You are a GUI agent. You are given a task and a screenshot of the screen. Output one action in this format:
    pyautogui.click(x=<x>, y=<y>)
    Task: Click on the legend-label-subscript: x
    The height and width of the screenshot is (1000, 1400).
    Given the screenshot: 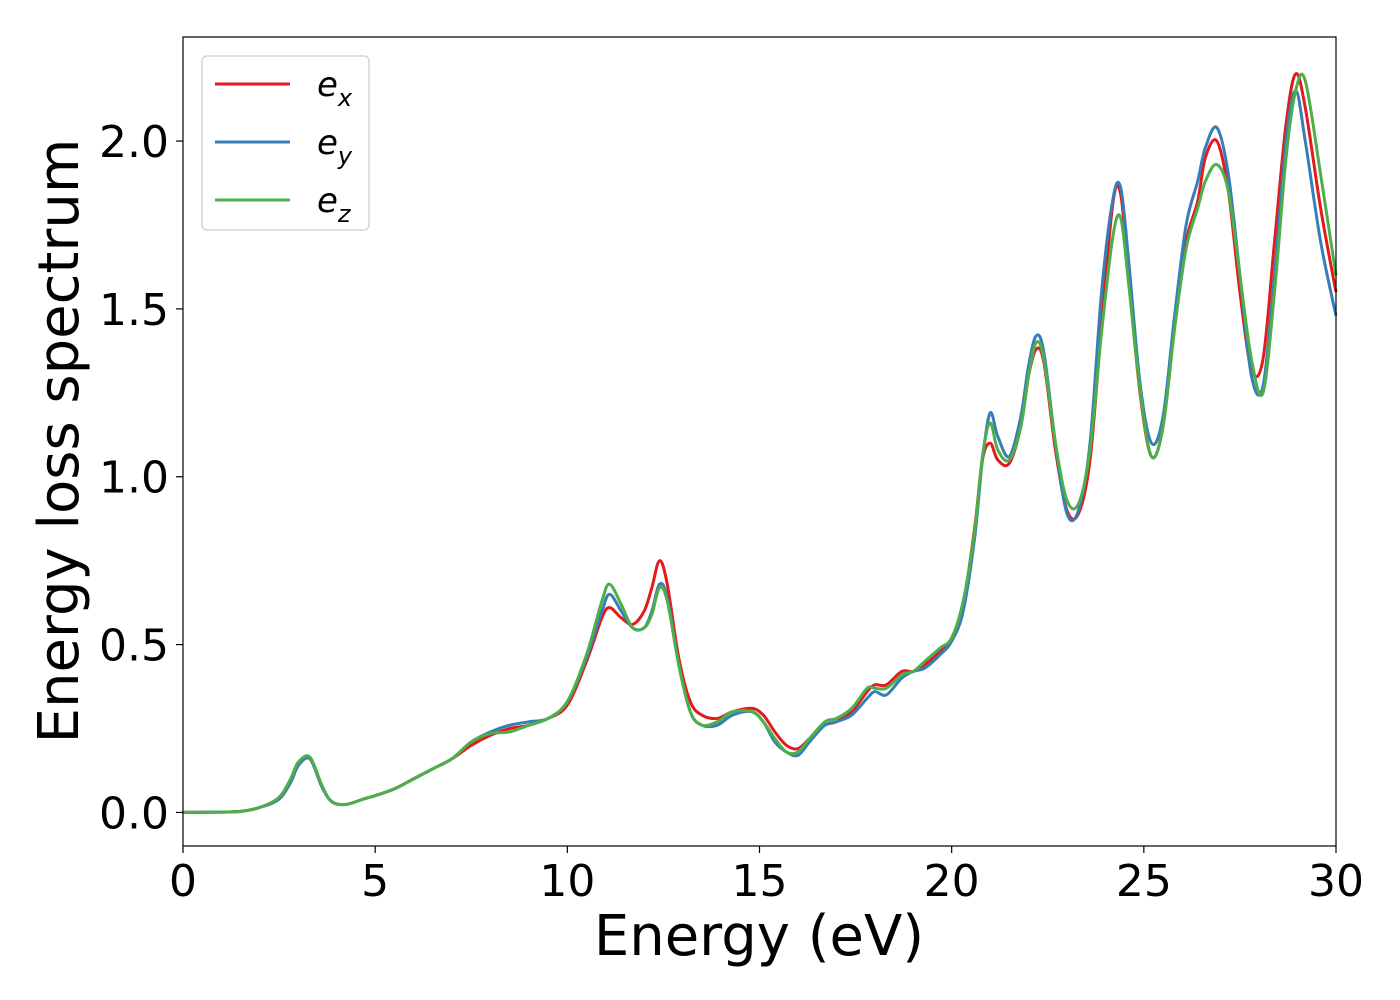 What is the action you would take?
    pyautogui.click(x=345, y=98)
    